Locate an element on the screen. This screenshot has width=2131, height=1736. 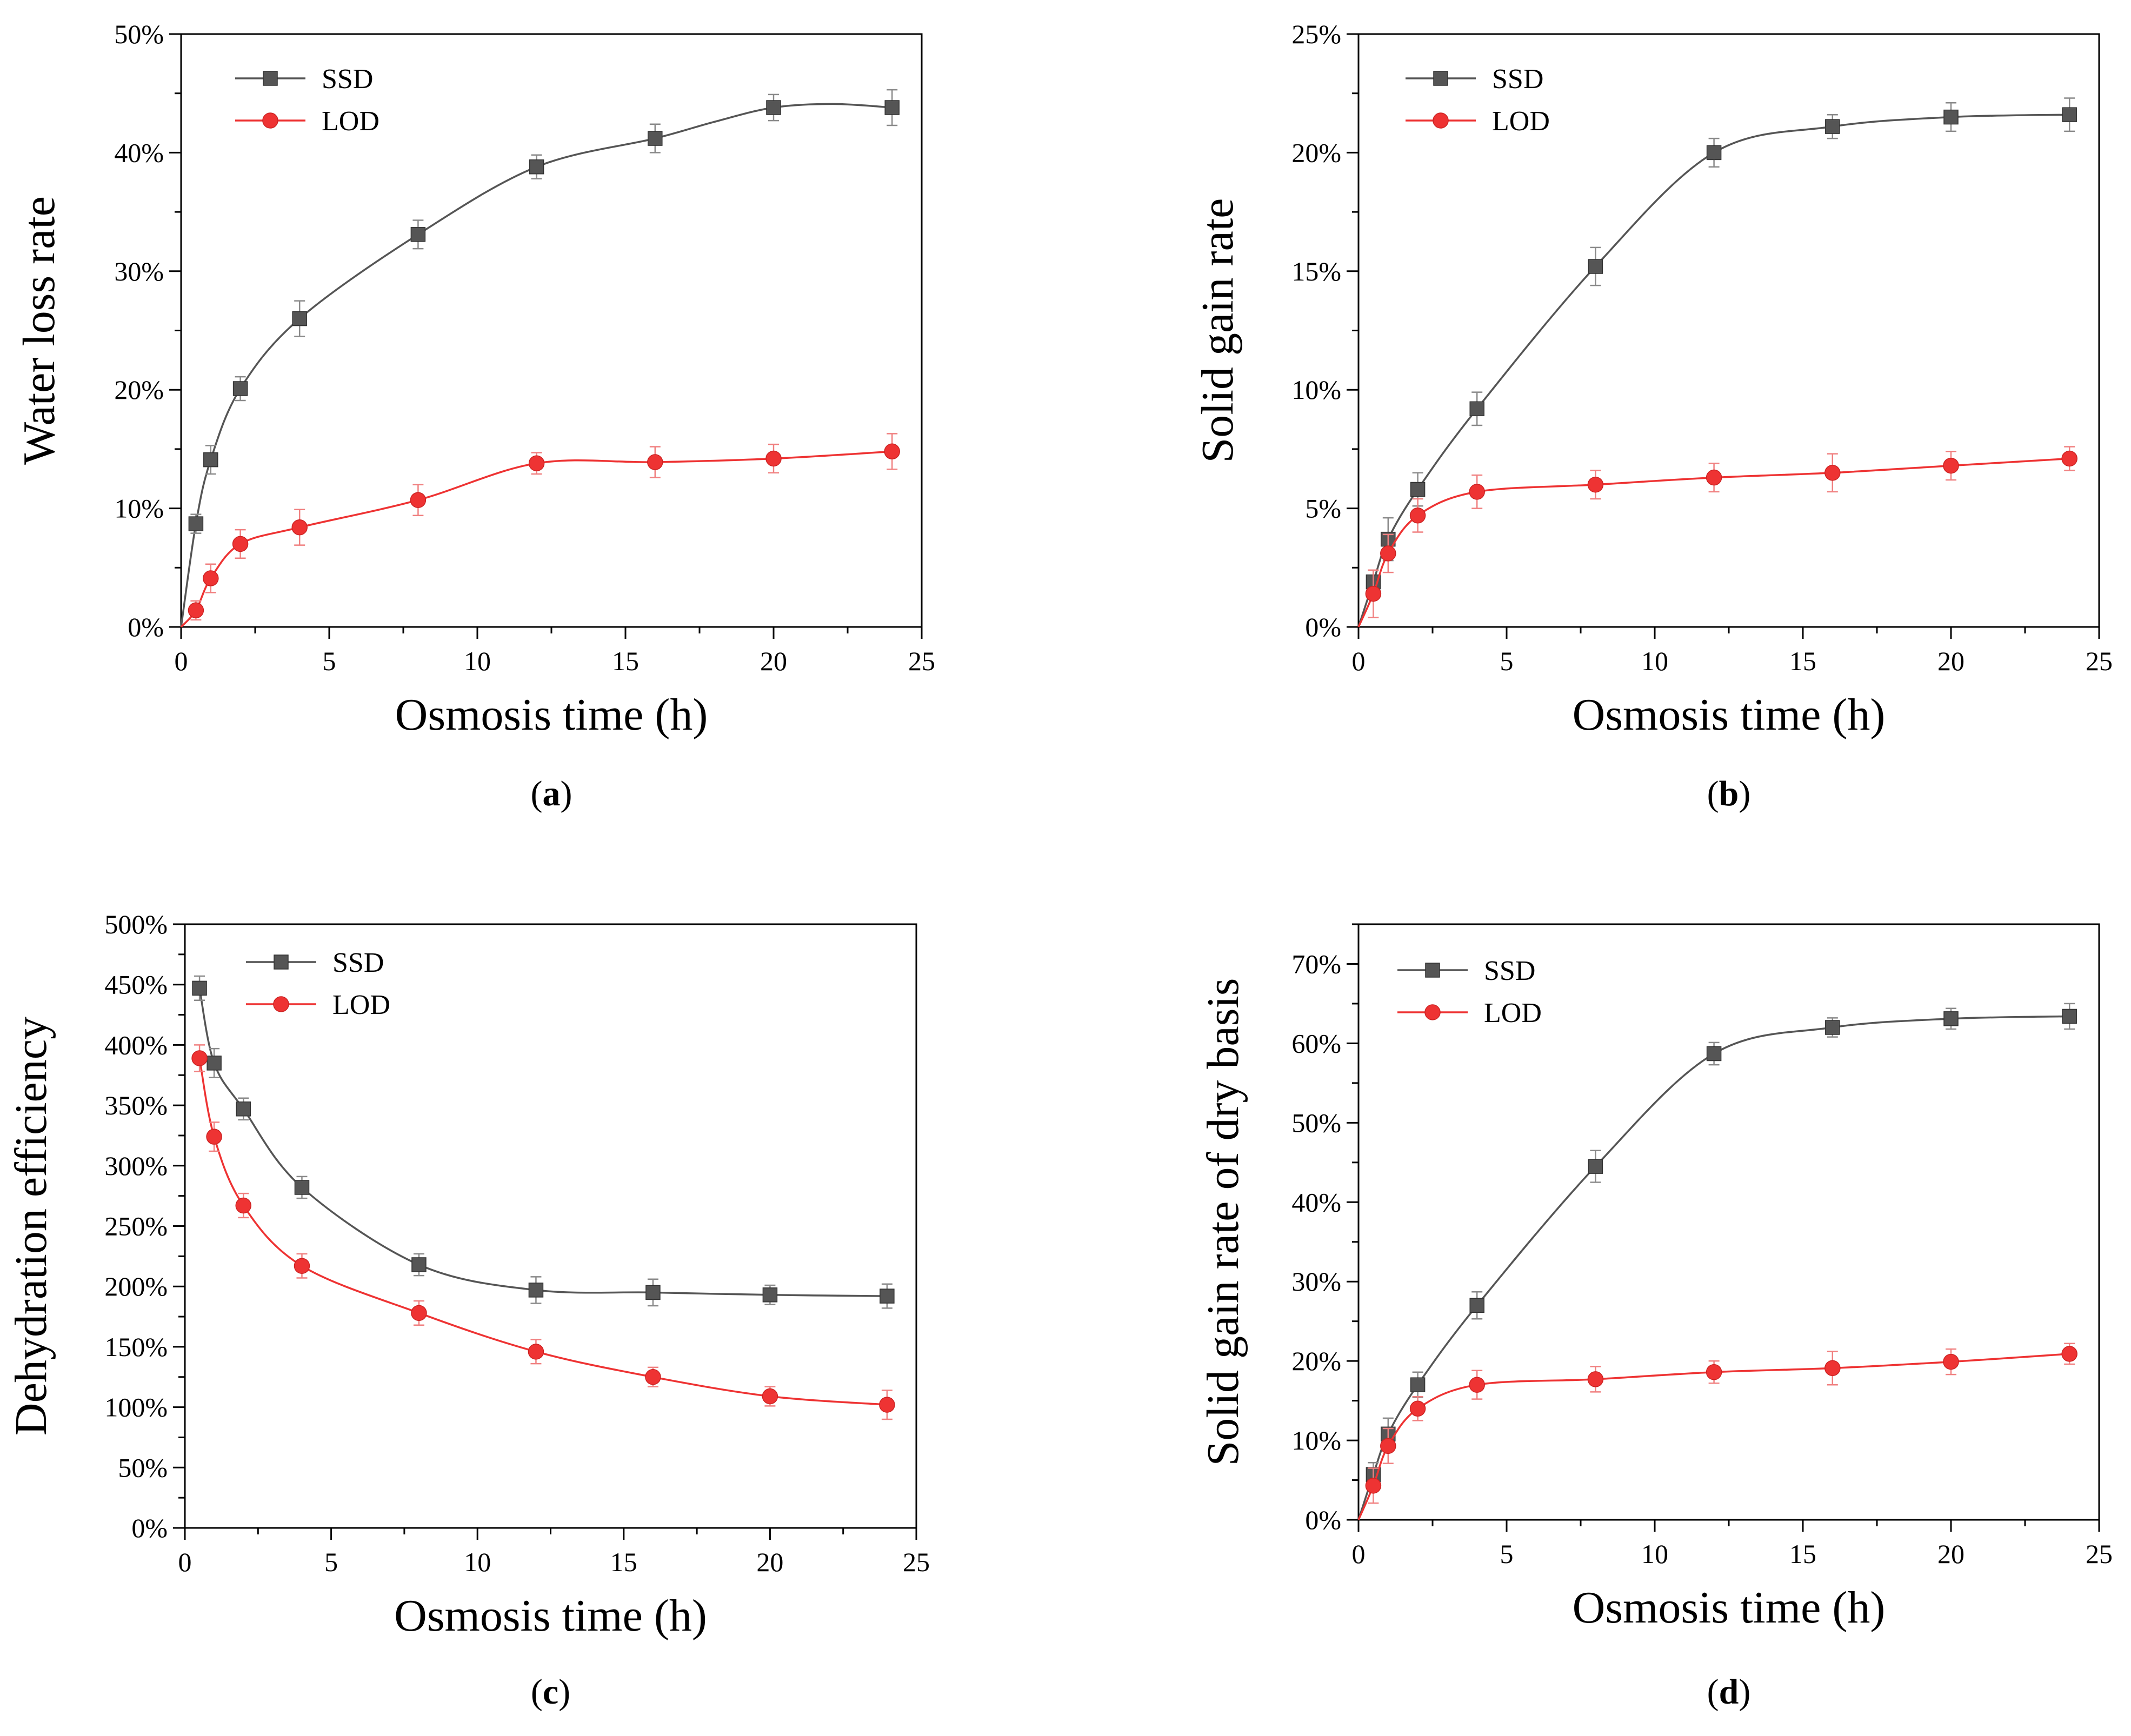
y-tick-label: 350% is located at coordinates (136, 1105).